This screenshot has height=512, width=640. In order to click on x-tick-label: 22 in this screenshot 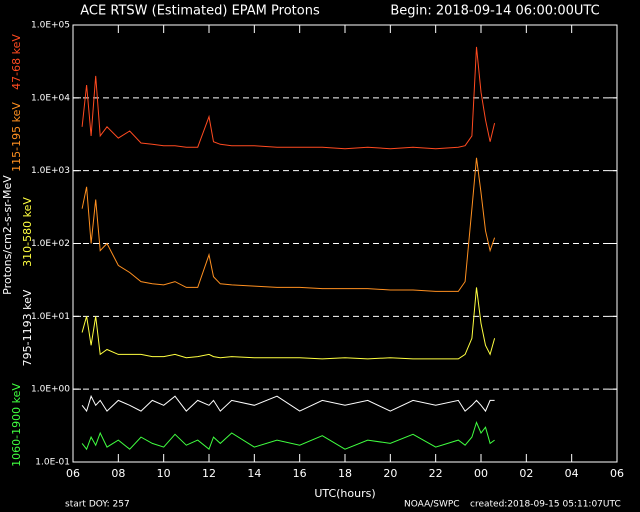, I will do `click(436, 473)`.